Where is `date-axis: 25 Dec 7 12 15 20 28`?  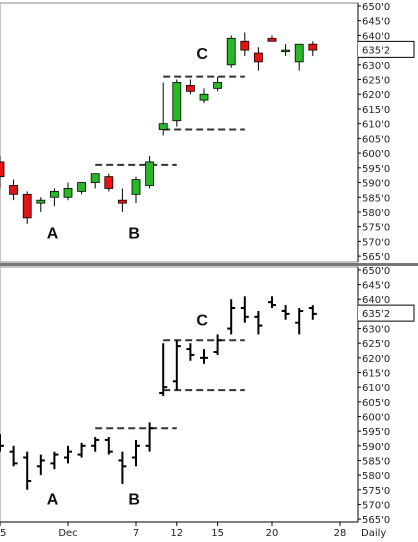 date-axis: 25 Dec 7 12 15 20 28 is located at coordinates (179, 530).